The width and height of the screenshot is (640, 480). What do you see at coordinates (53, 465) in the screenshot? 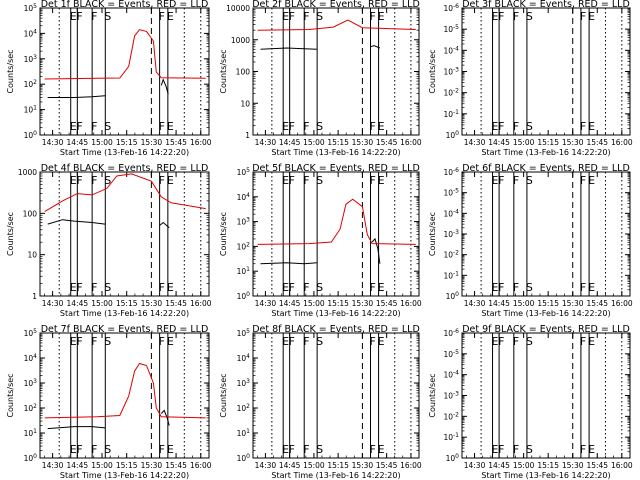
I see `x-tick-label: 14:30` at bounding box center [53, 465].